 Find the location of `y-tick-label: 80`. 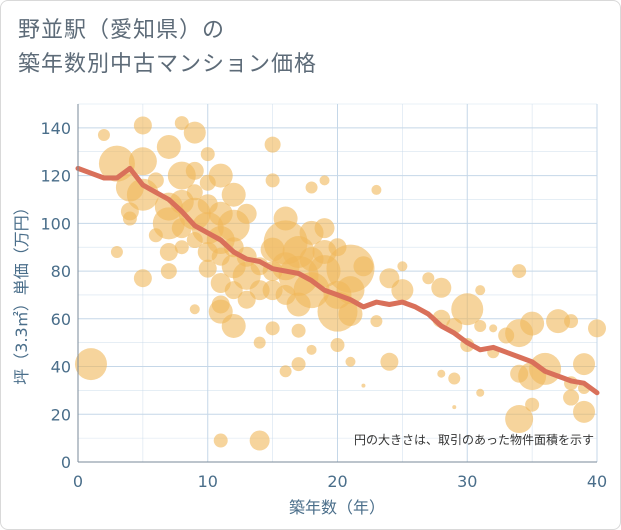

y-tick-label: 80 is located at coordinates (61, 271).